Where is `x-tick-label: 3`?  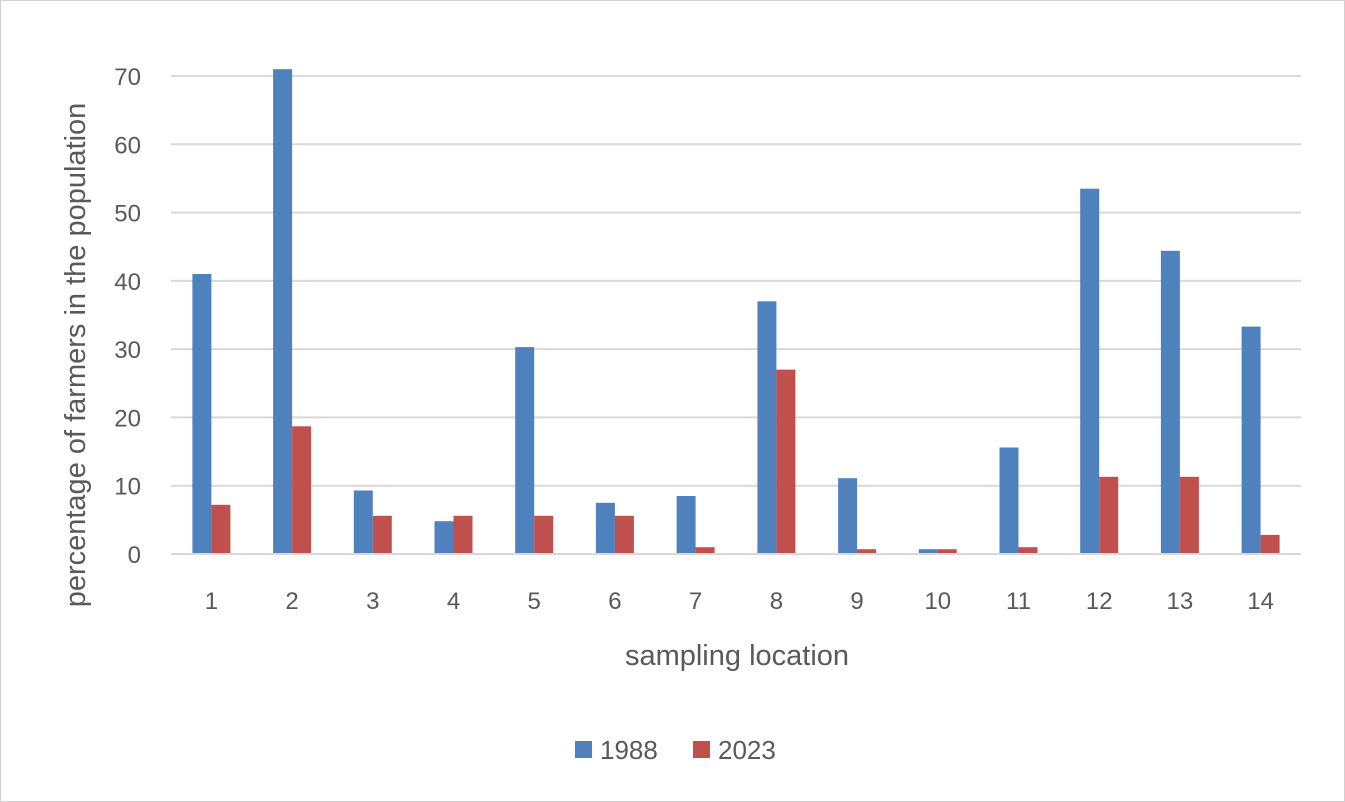 x-tick-label: 3 is located at coordinates (372, 601).